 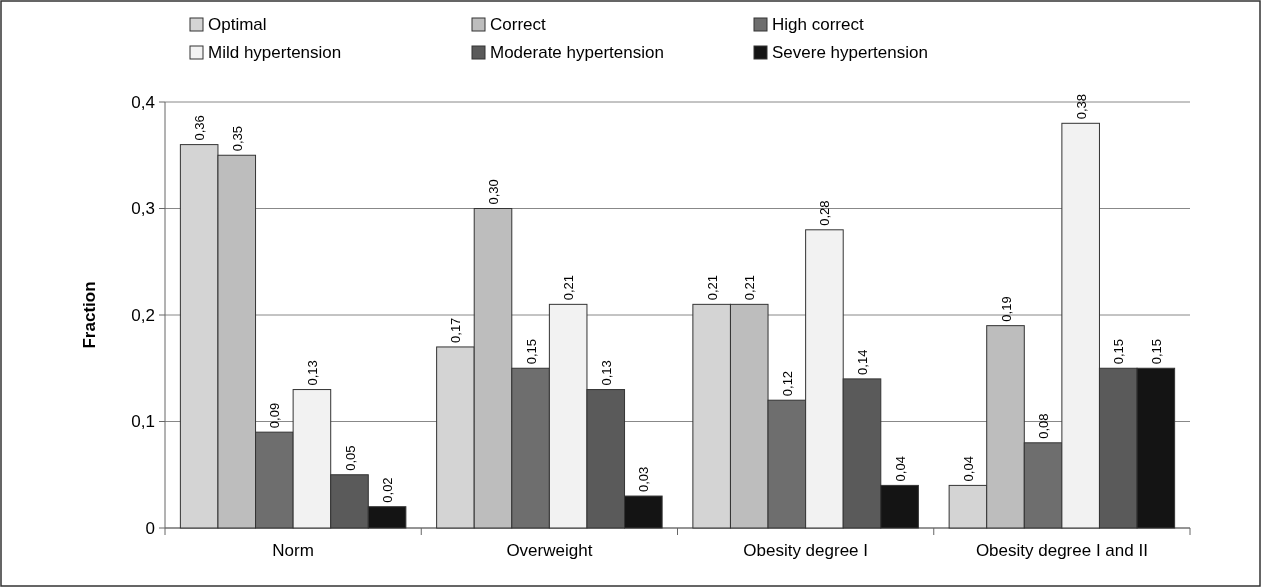 What do you see at coordinates (1044, 426) in the screenshot?
I see `data-label: 0,08` at bounding box center [1044, 426].